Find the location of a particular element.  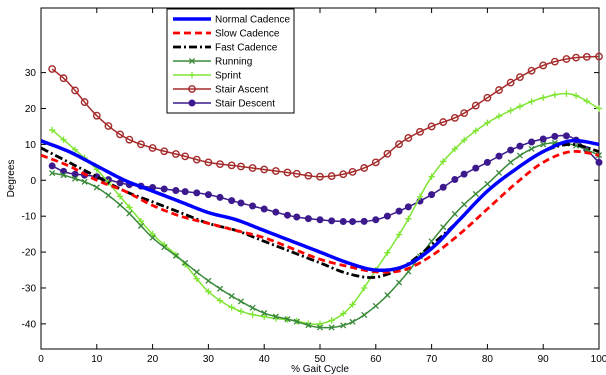

y-axis-title: Degrees is located at coordinates (11, 179).